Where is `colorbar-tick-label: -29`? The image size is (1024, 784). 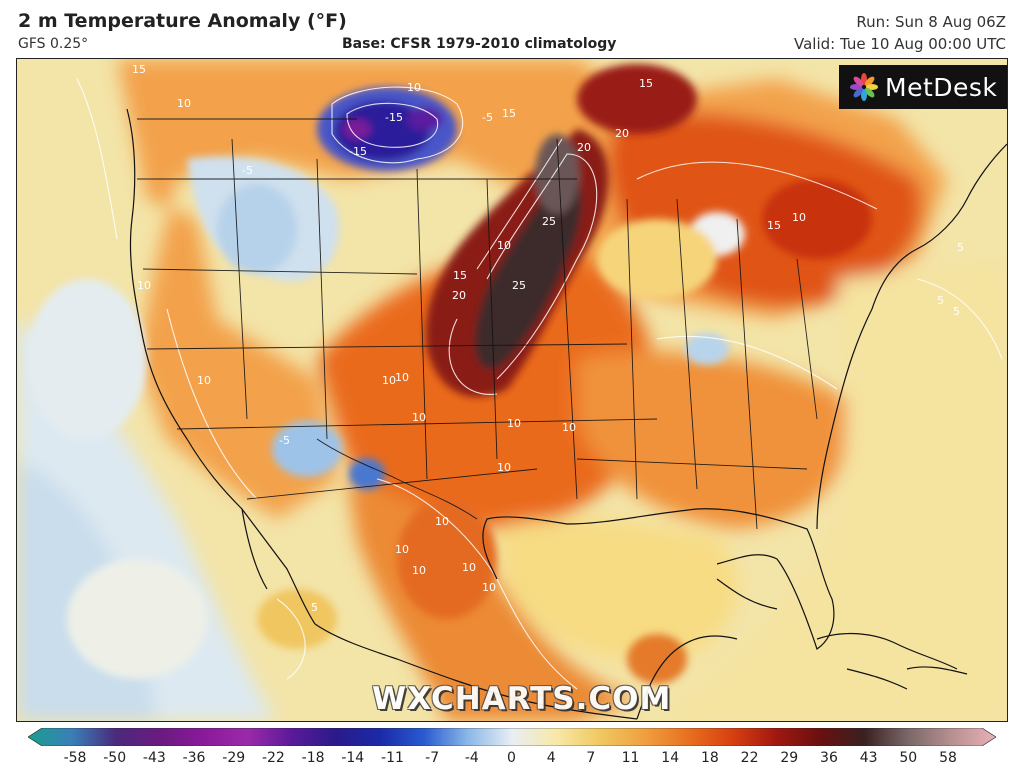 colorbar-tick-label: -29 is located at coordinates (234, 758).